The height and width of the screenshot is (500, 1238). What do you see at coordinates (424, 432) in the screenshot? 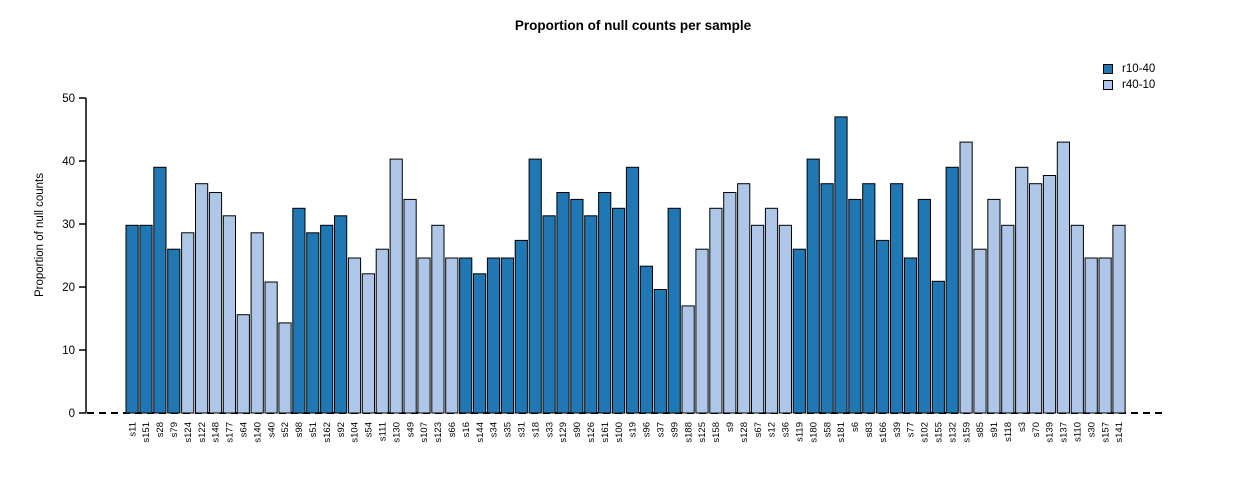
I see `x-tick-label-s107: s107` at bounding box center [424, 432].